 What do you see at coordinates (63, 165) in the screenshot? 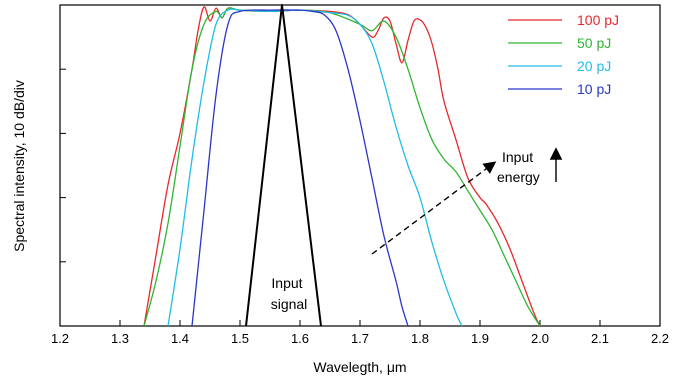
I see `y-ticks` at bounding box center [63, 165].